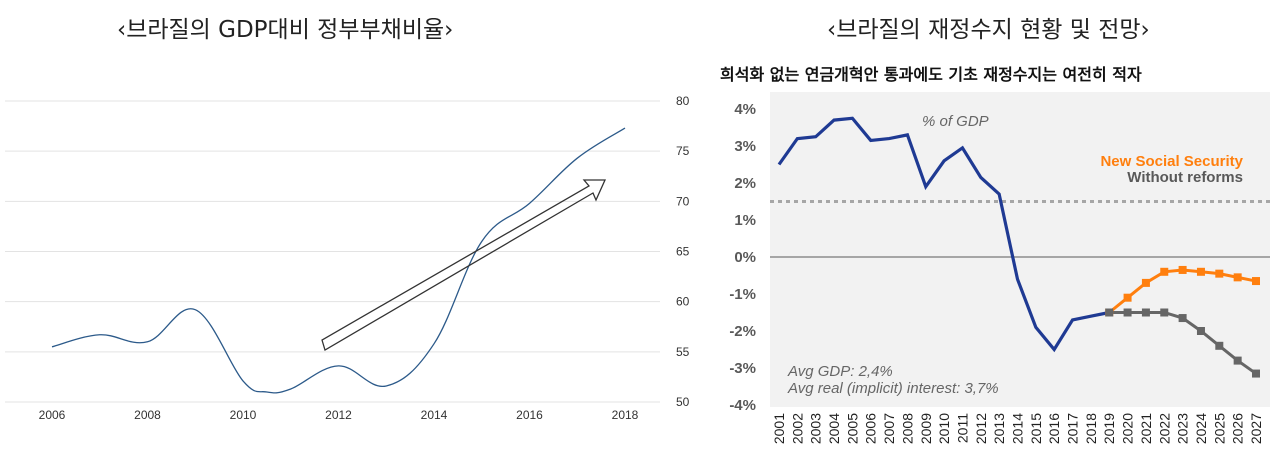 Image resolution: width=1280 pixels, height=455 pixels. What do you see at coordinates (742, 405) in the screenshot?
I see `right-y-tick-label: -4%` at bounding box center [742, 405].